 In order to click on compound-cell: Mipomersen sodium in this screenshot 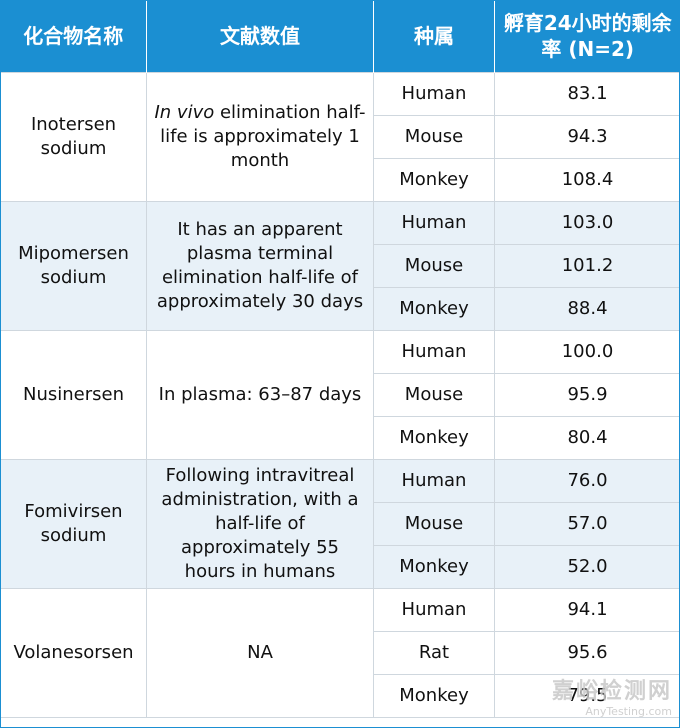, I will do `click(73, 266)`.